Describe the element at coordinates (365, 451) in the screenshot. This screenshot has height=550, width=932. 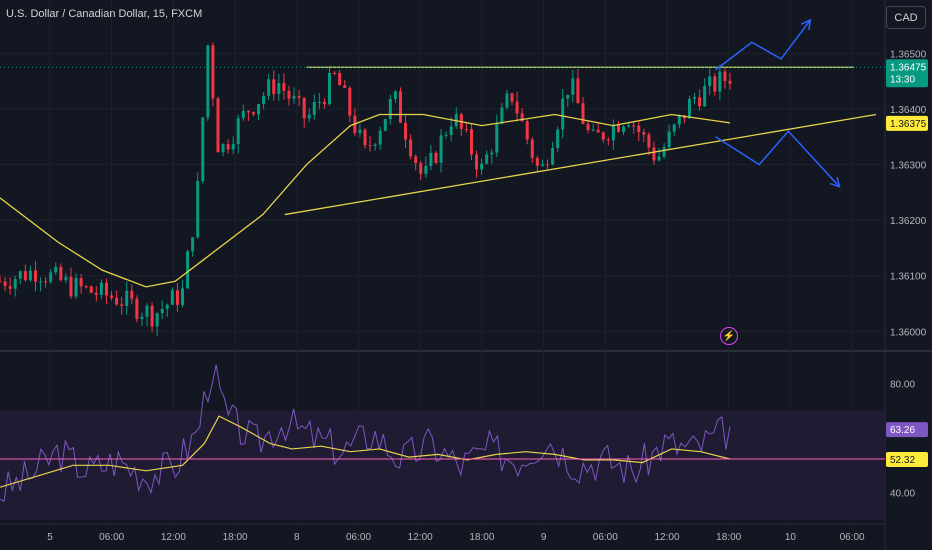
I see `rsi-ma-line` at that location.